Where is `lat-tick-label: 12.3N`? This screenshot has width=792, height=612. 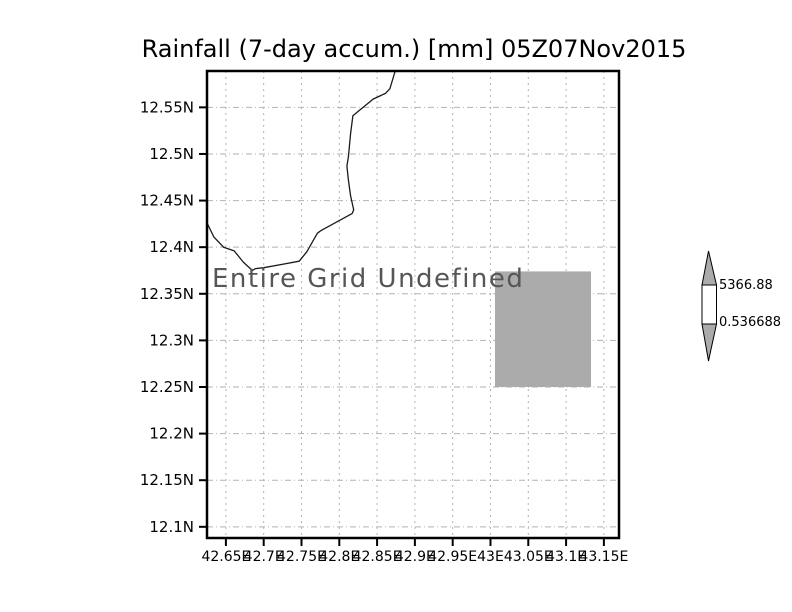 lat-tick-label: 12.3N is located at coordinates (171, 340).